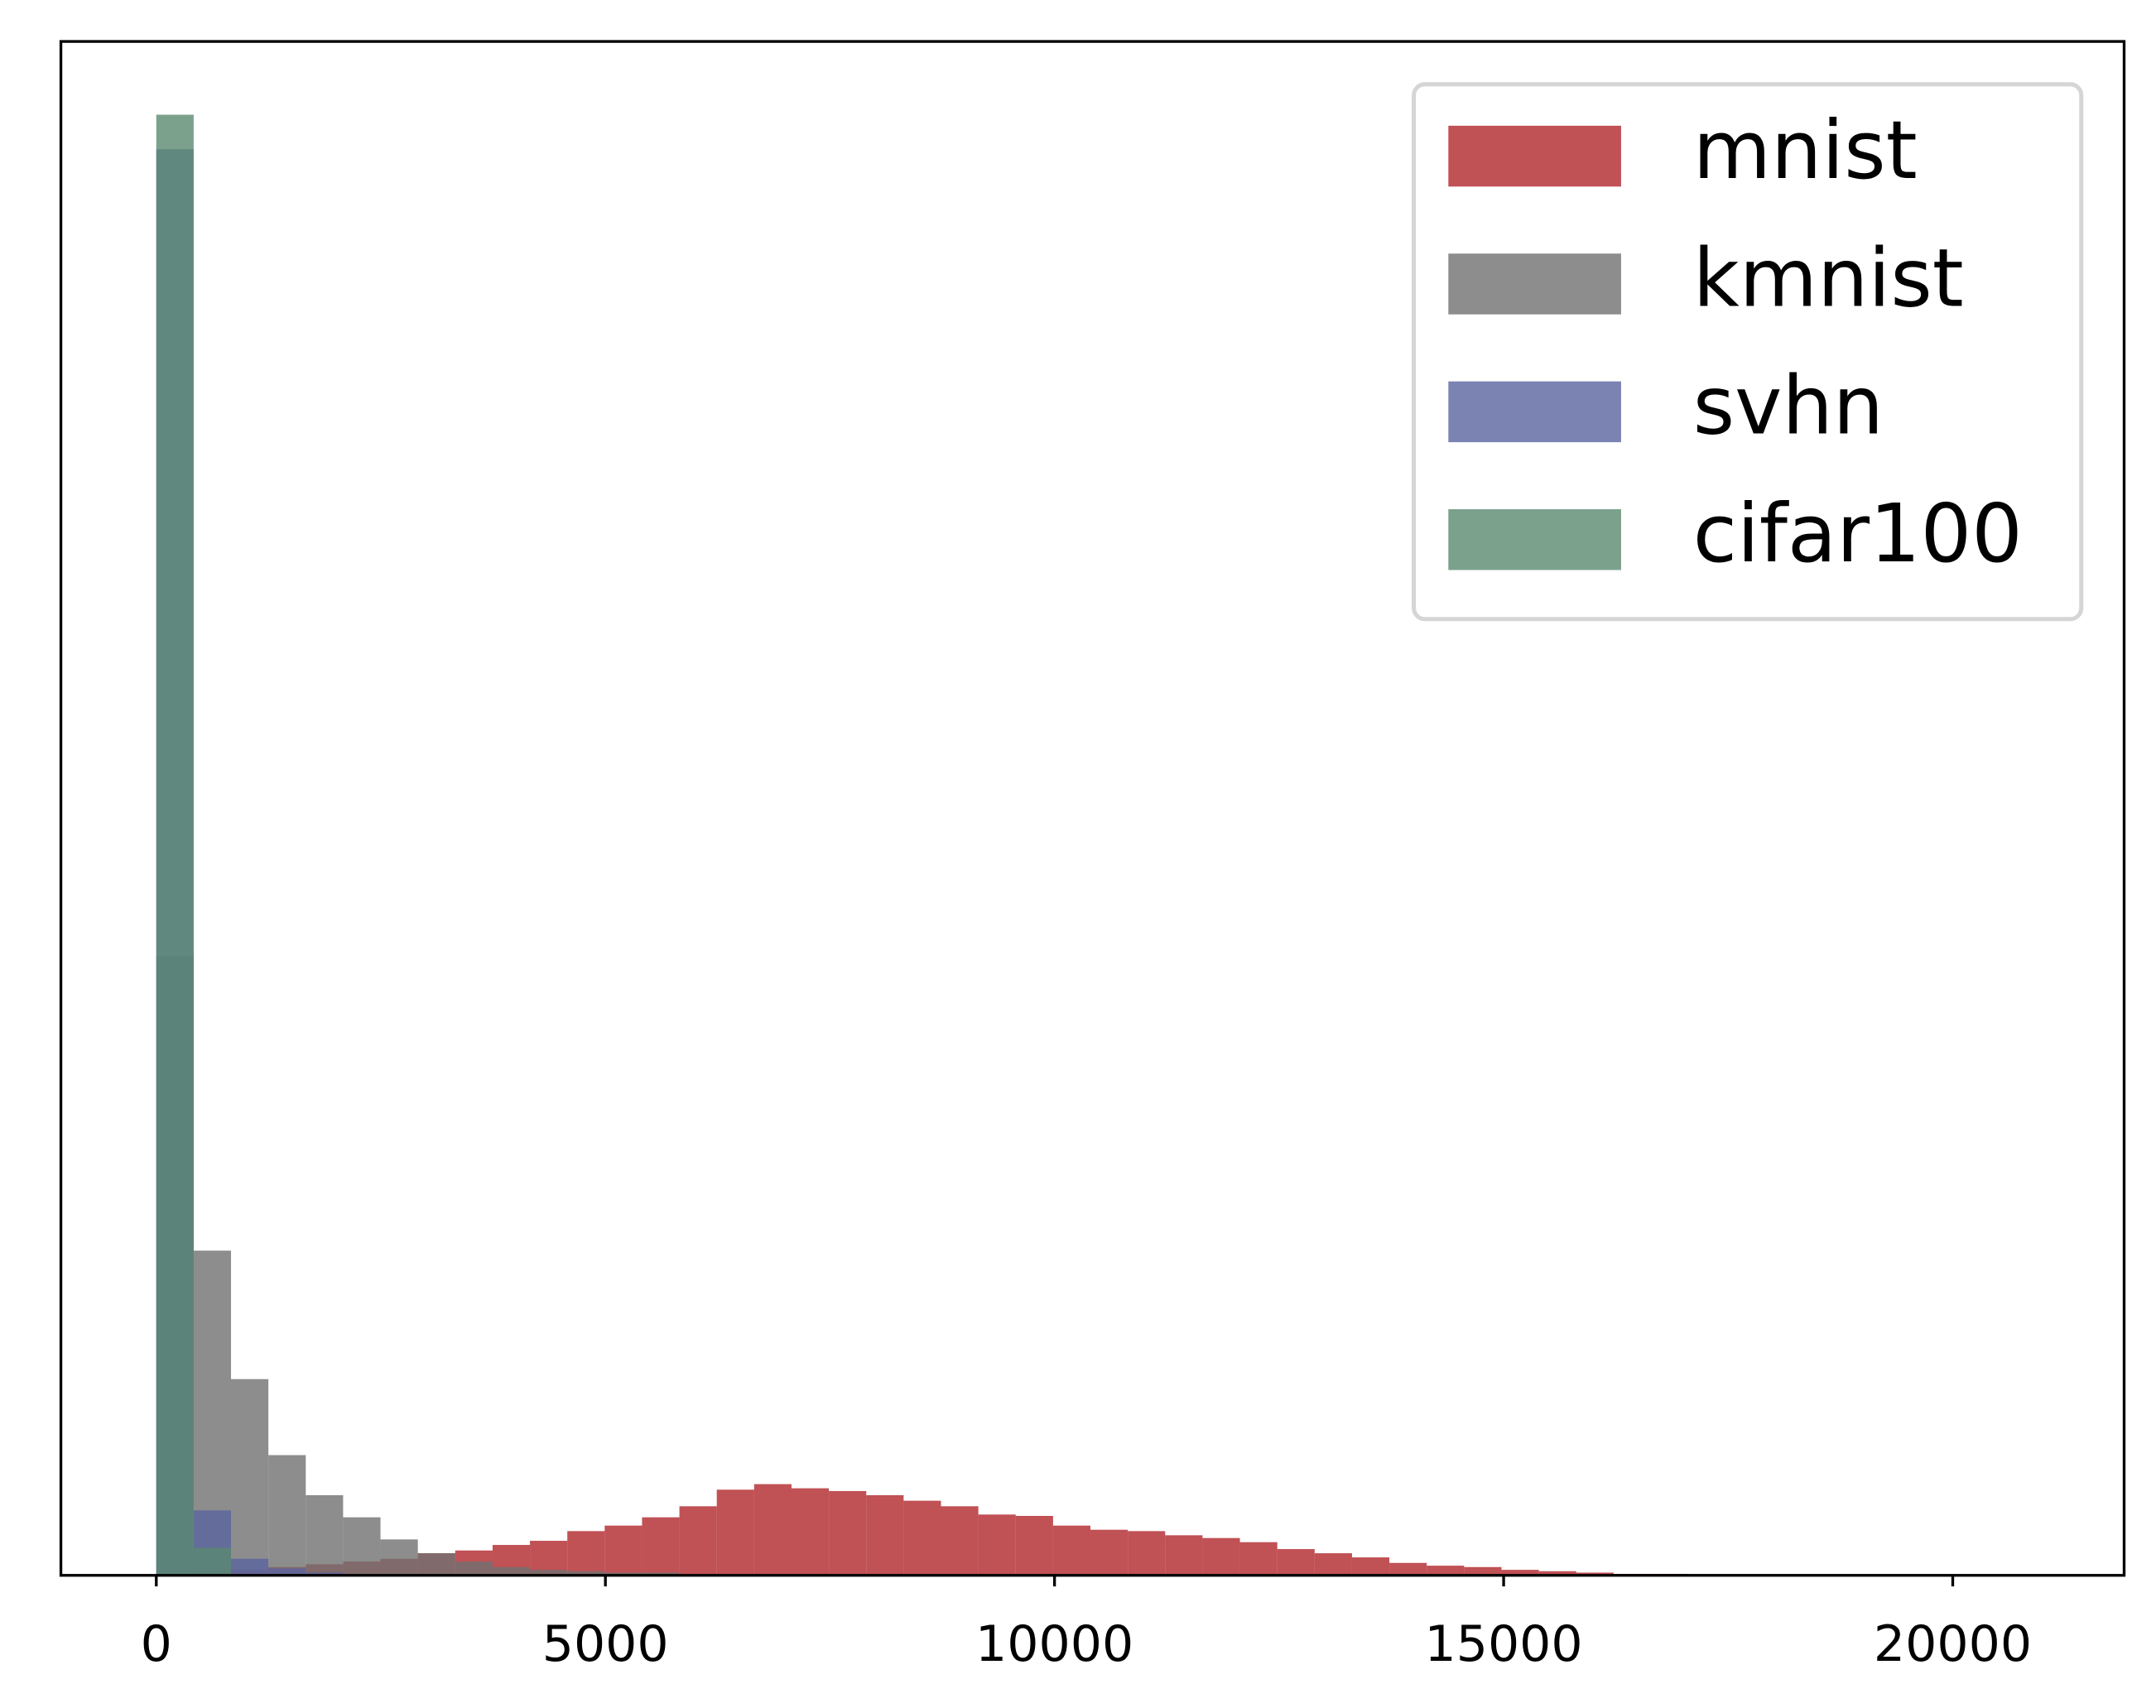  What do you see at coordinates (1789, 406) in the screenshot?
I see `legend-label: svhn` at bounding box center [1789, 406].